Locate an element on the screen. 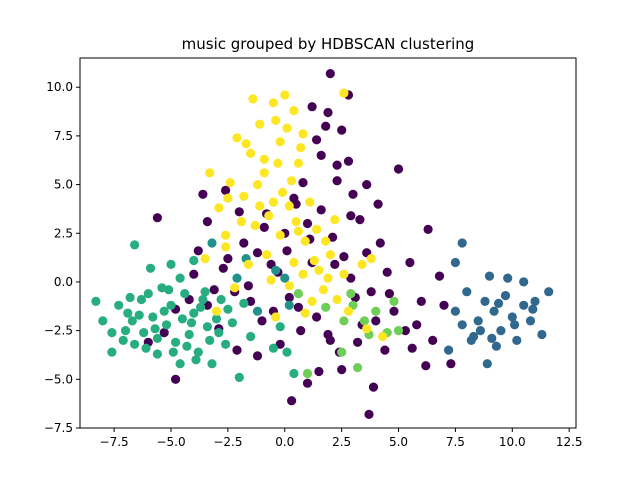  y-tick-label: −2.5 is located at coordinates (58, 331).